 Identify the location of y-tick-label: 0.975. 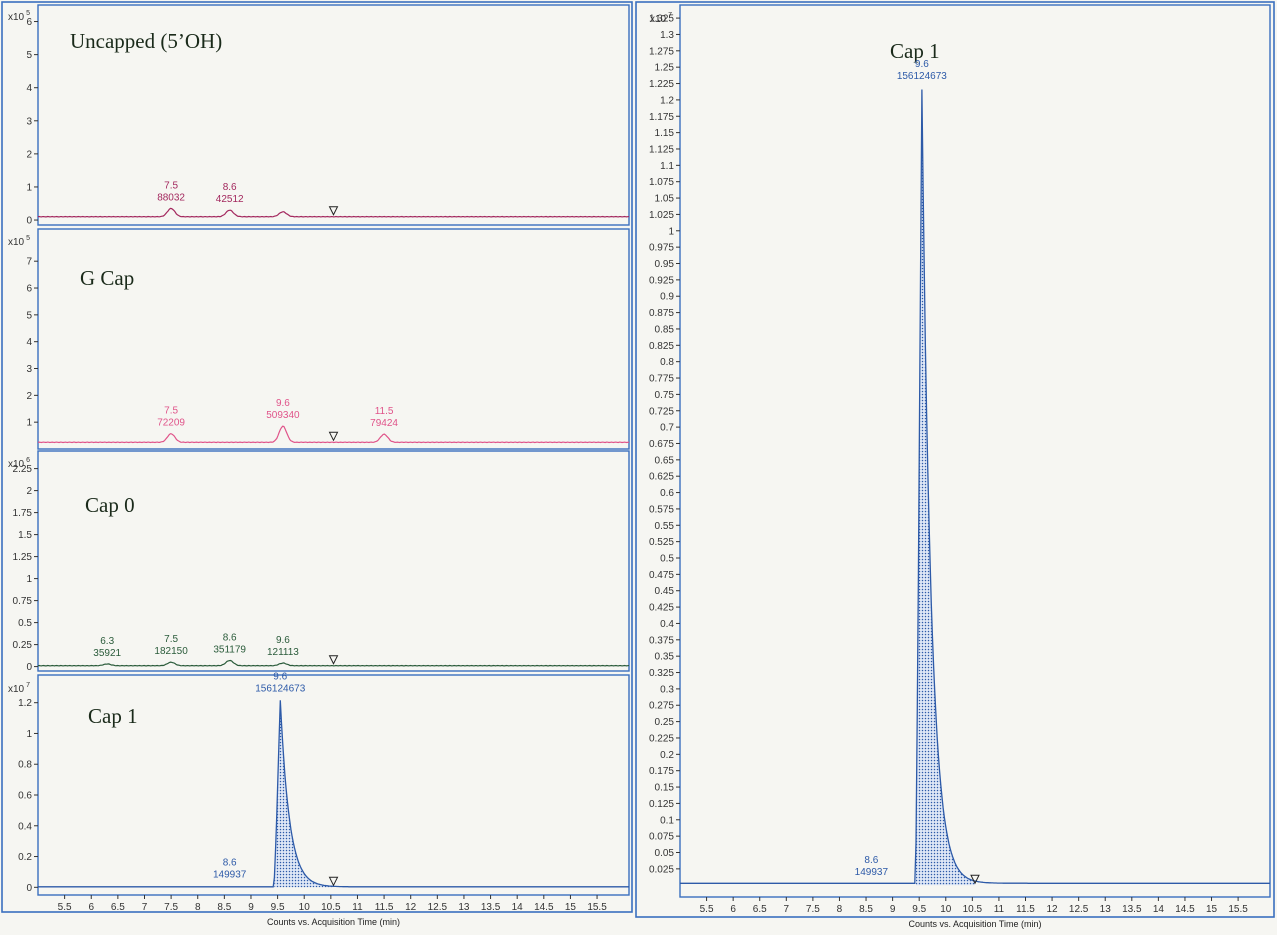
(661, 248).